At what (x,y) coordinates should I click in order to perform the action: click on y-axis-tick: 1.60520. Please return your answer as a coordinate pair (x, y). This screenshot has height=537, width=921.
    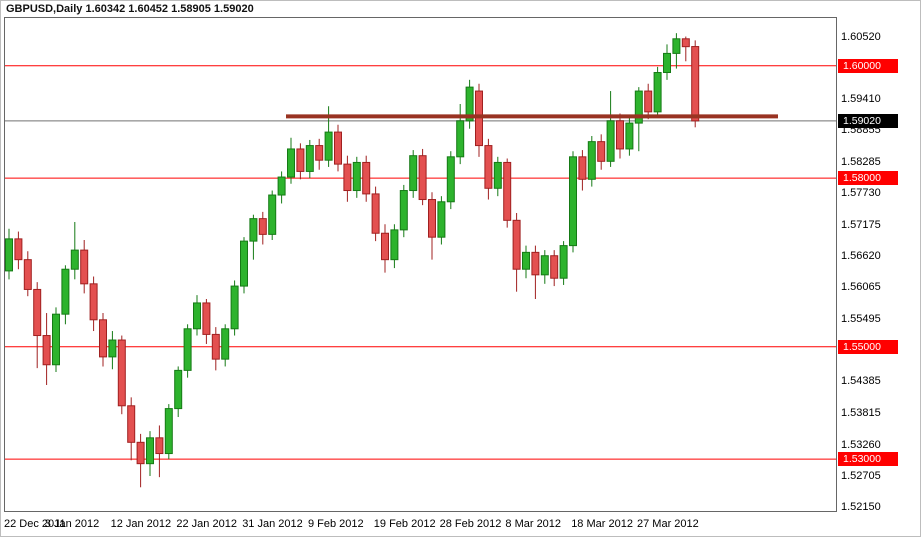
    Looking at the image, I should click on (861, 36).